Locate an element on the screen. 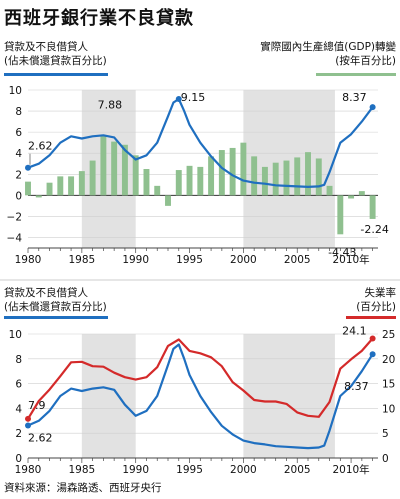 This screenshot has height=499, width=400. top-annotation-7-88: 7.88 is located at coordinates (110, 104).